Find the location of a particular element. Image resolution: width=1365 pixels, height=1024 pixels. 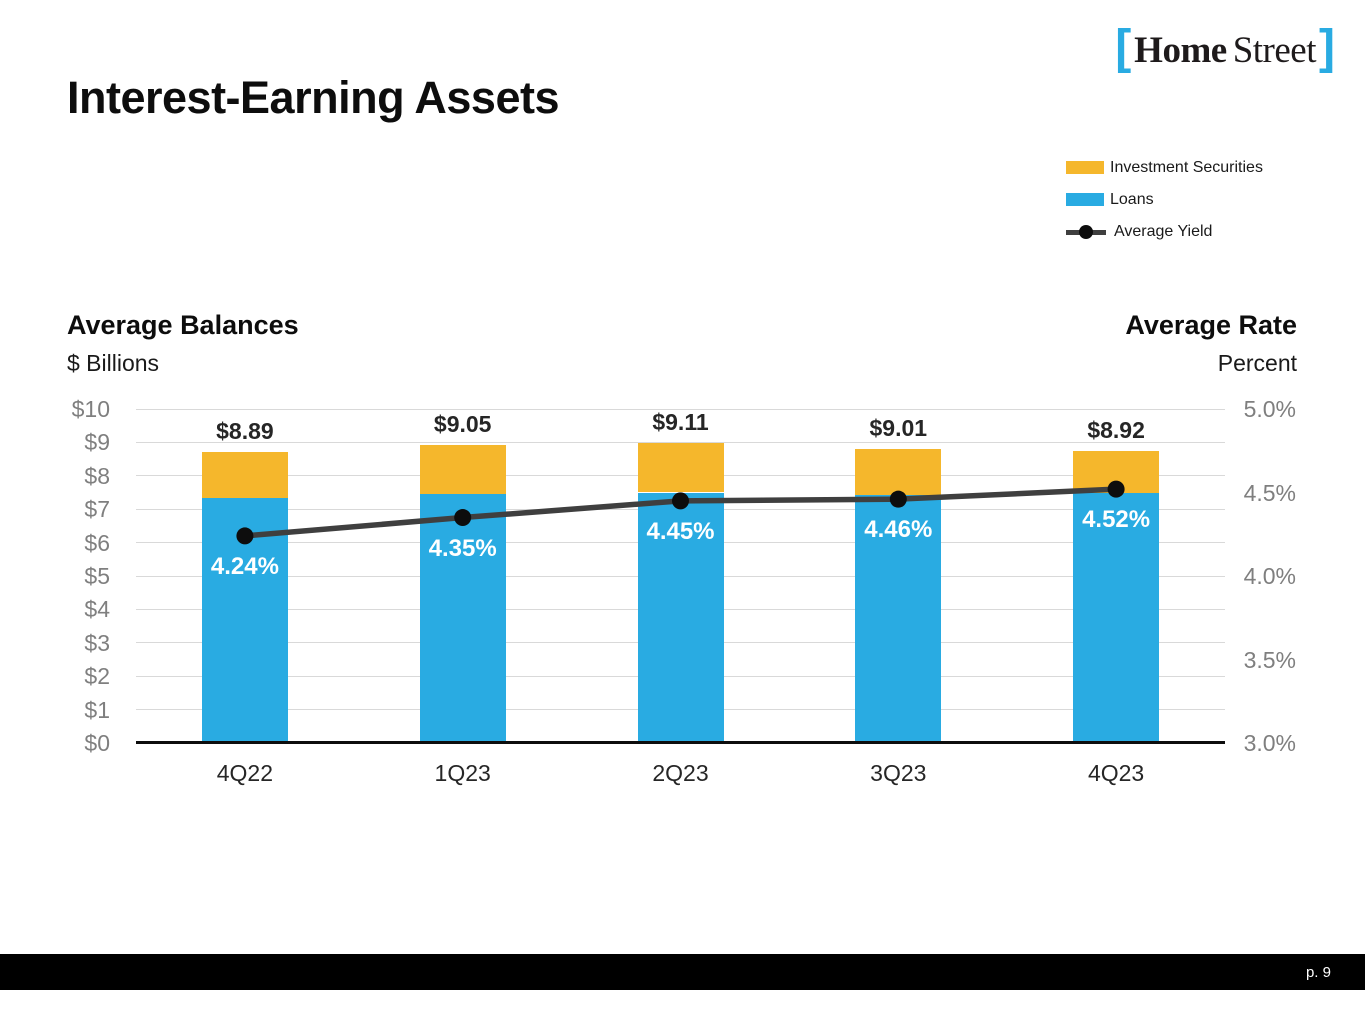

bar-securities-2Q23 is located at coordinates (680, 468).